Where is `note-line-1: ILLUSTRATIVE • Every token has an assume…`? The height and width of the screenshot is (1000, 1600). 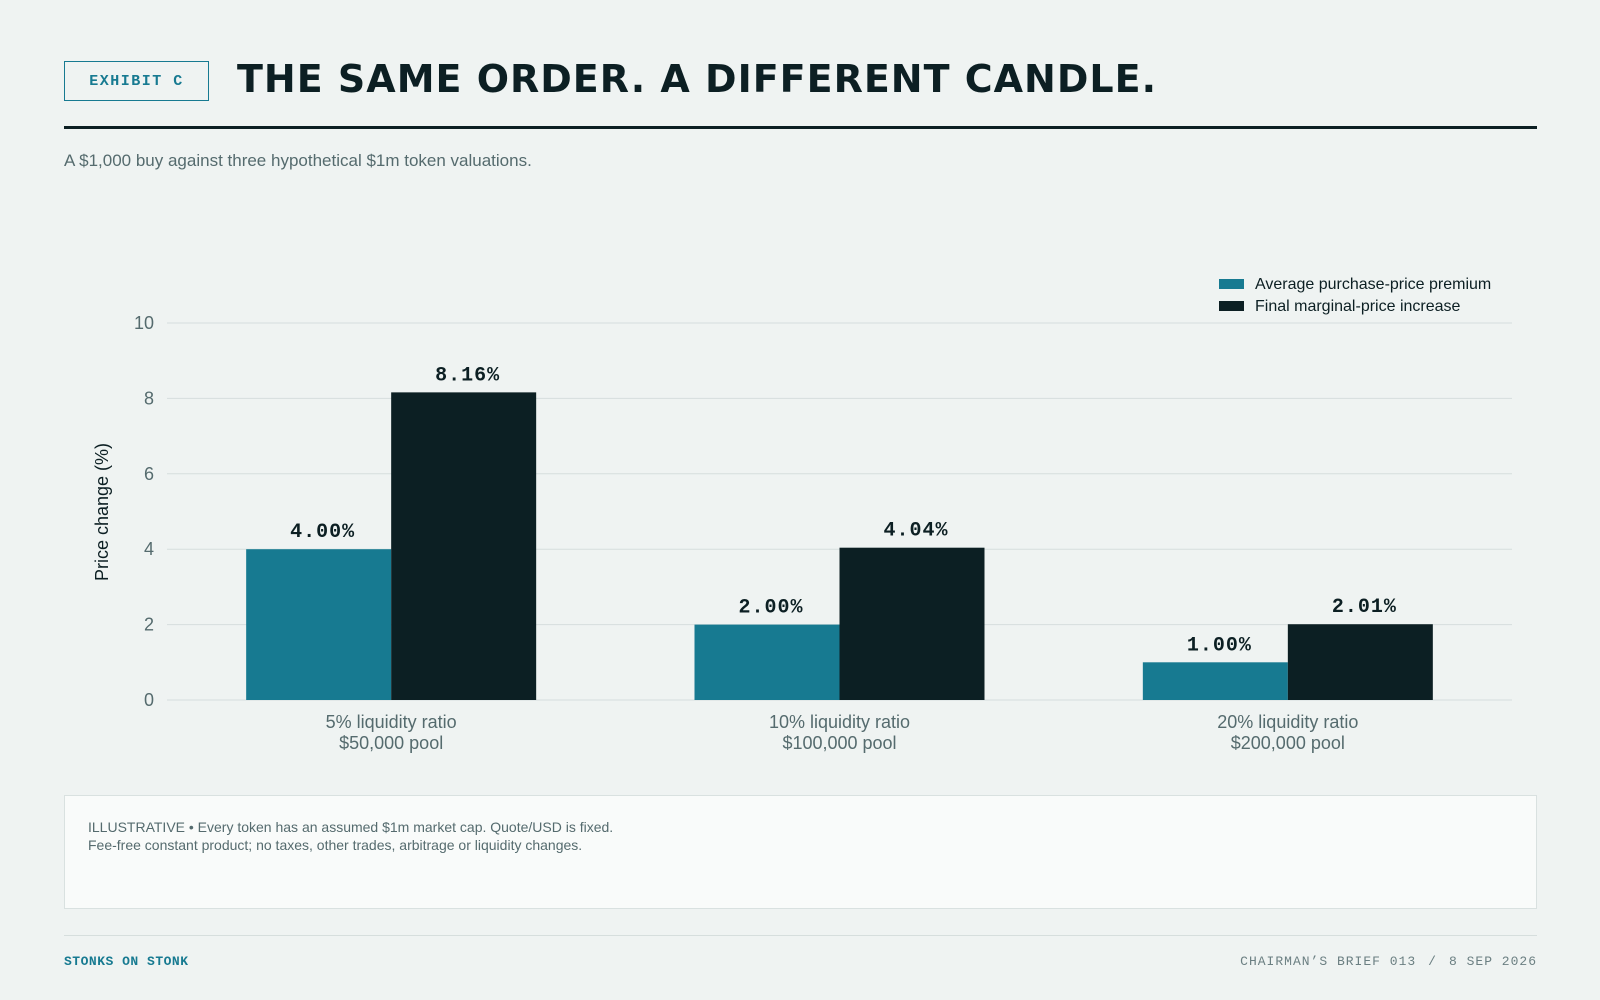
note-line-1: ILLUSTRATIVE • Every token has an assume… is located at coordinates (351, 827).